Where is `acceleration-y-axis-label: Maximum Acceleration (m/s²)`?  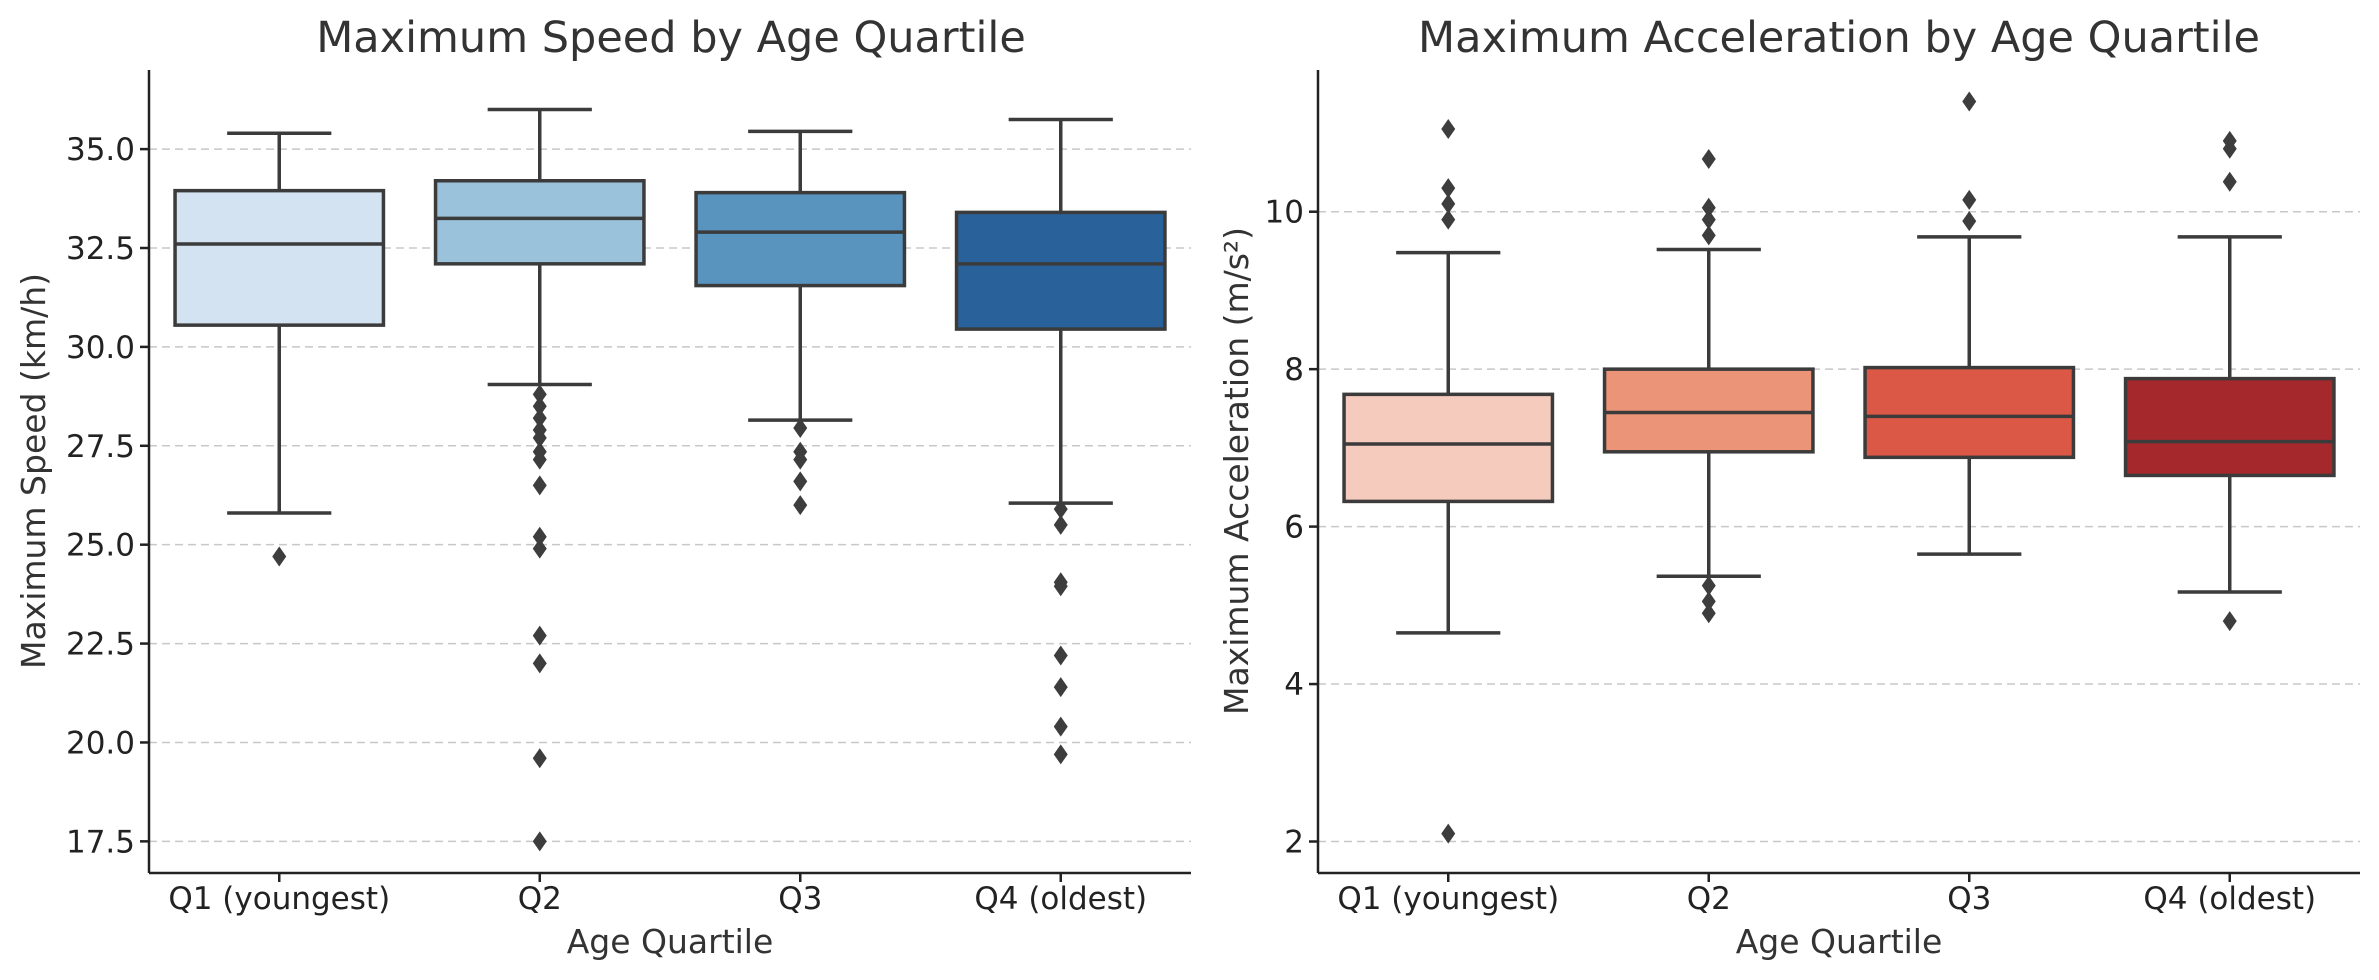
acceleration-y-axis-label: Maximum Acceleration (m/s²) is located at coordinates (1236, 471).